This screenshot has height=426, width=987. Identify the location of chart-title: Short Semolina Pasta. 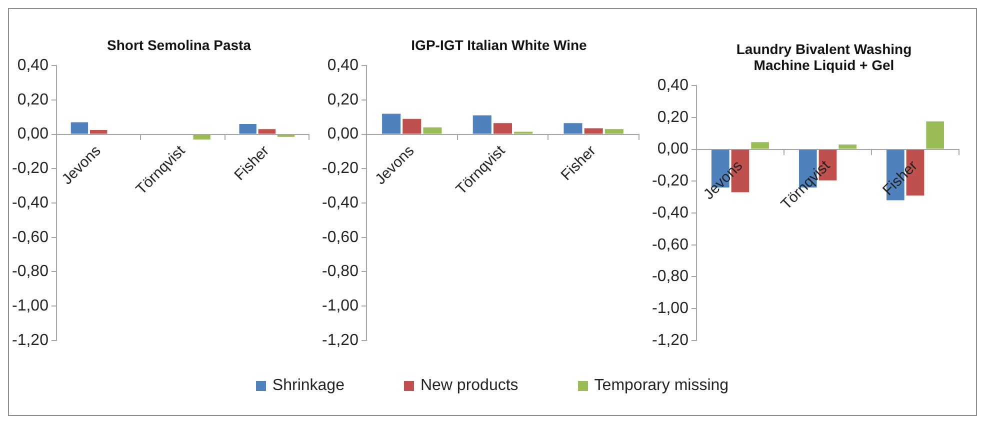
(179, 45).